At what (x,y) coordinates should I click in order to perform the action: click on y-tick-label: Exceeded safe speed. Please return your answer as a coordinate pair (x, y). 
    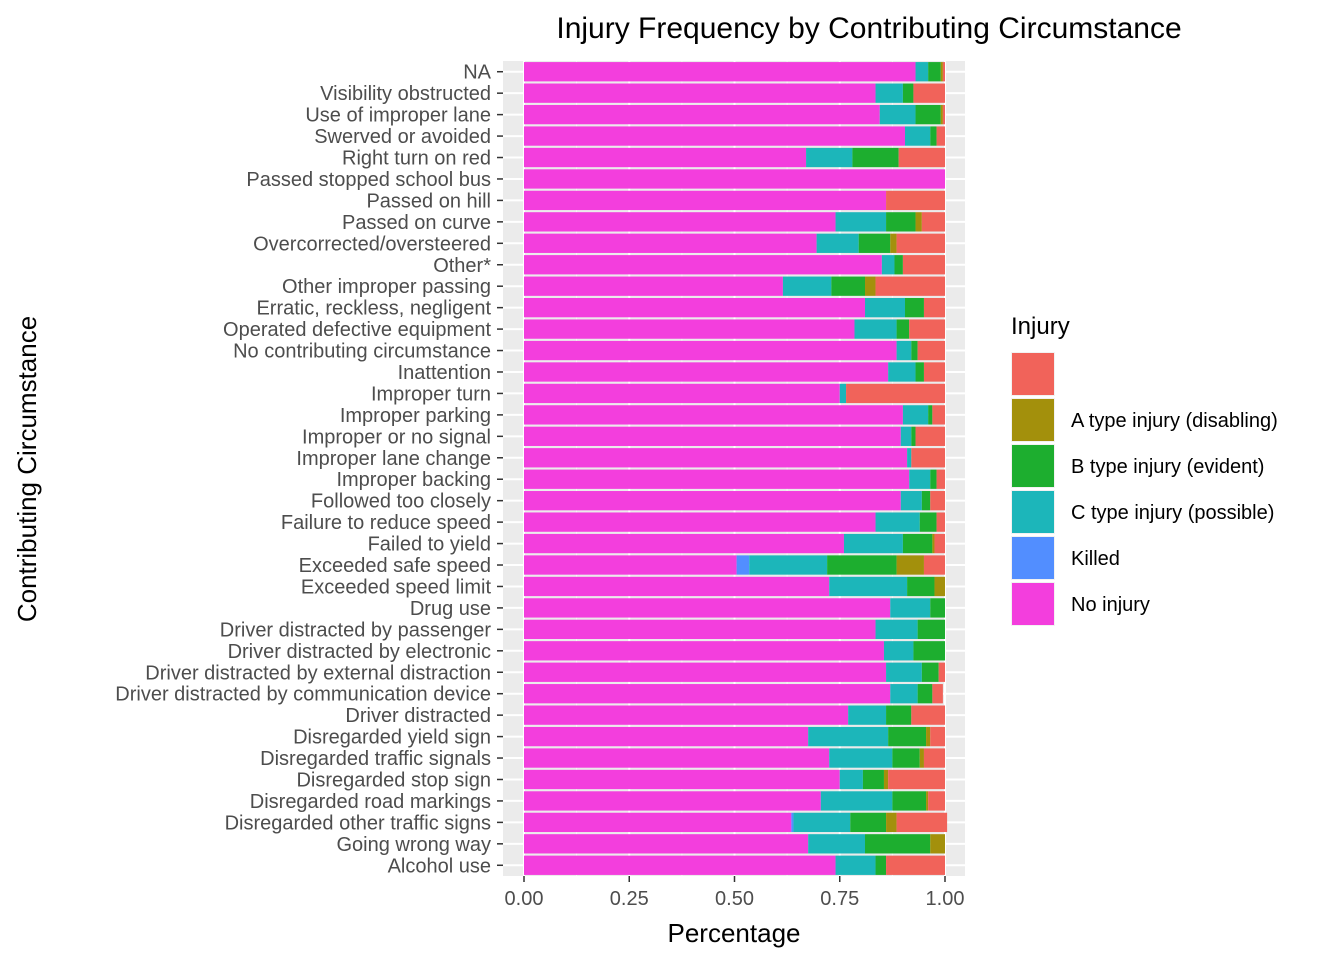
    Looking at the image, I should click on (395, 566).